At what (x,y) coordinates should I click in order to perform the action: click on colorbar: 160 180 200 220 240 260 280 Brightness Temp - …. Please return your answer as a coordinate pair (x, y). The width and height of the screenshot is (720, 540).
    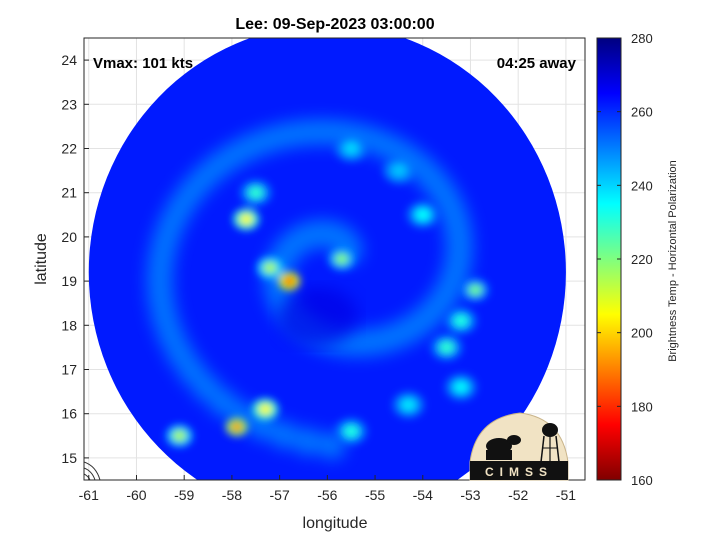
    Looking at the image, I should click on (637, 259).